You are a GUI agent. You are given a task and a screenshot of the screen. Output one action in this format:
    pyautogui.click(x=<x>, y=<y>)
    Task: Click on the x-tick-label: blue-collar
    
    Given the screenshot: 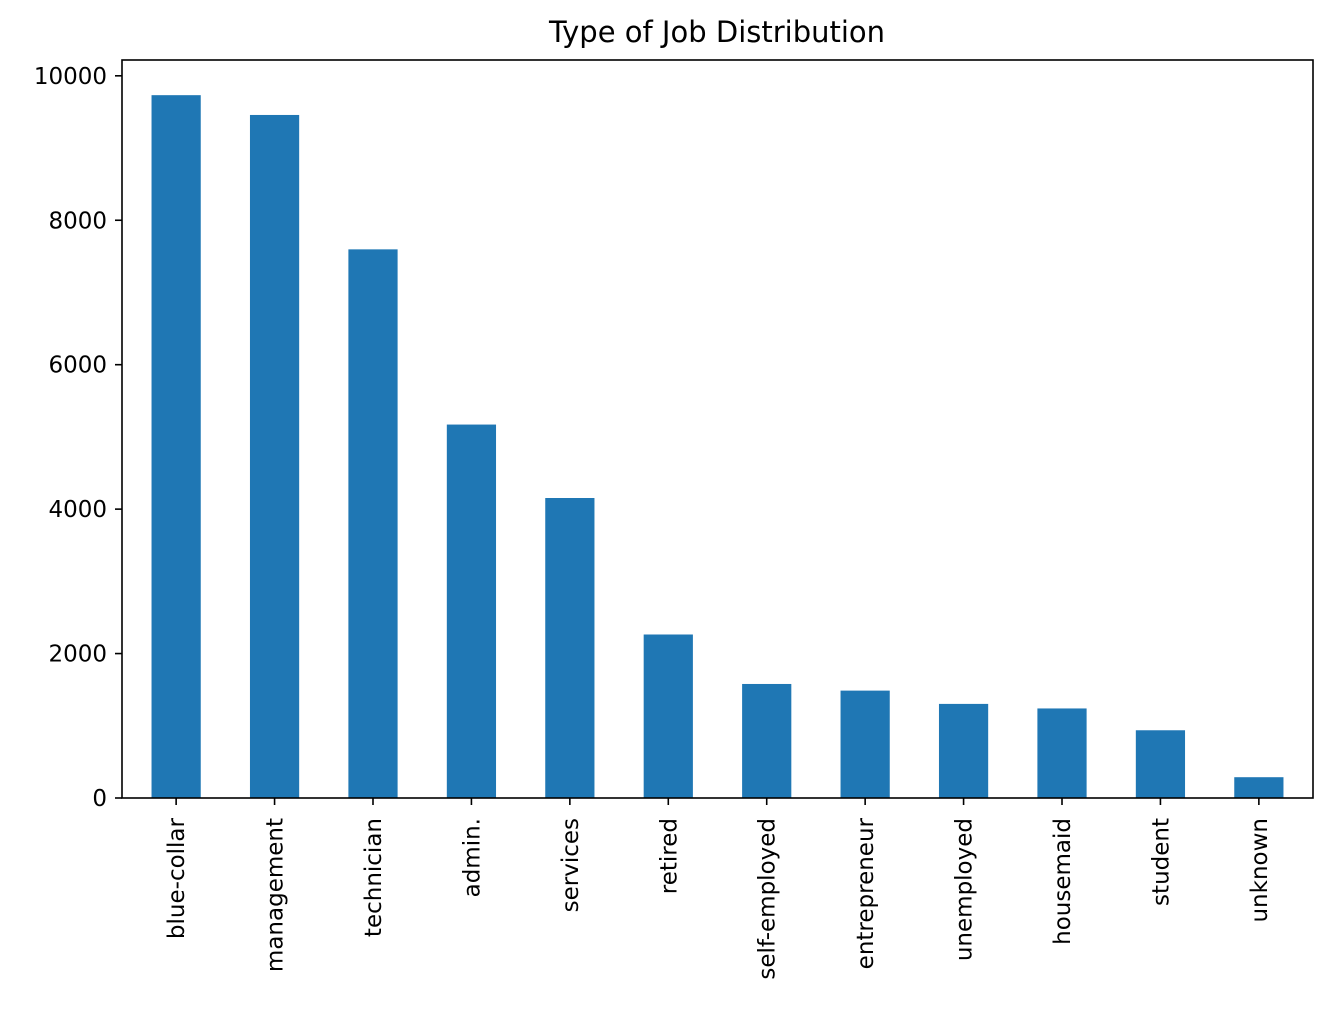 What is the action you would take?
    pyautogui.click(x=177, y=878)
    